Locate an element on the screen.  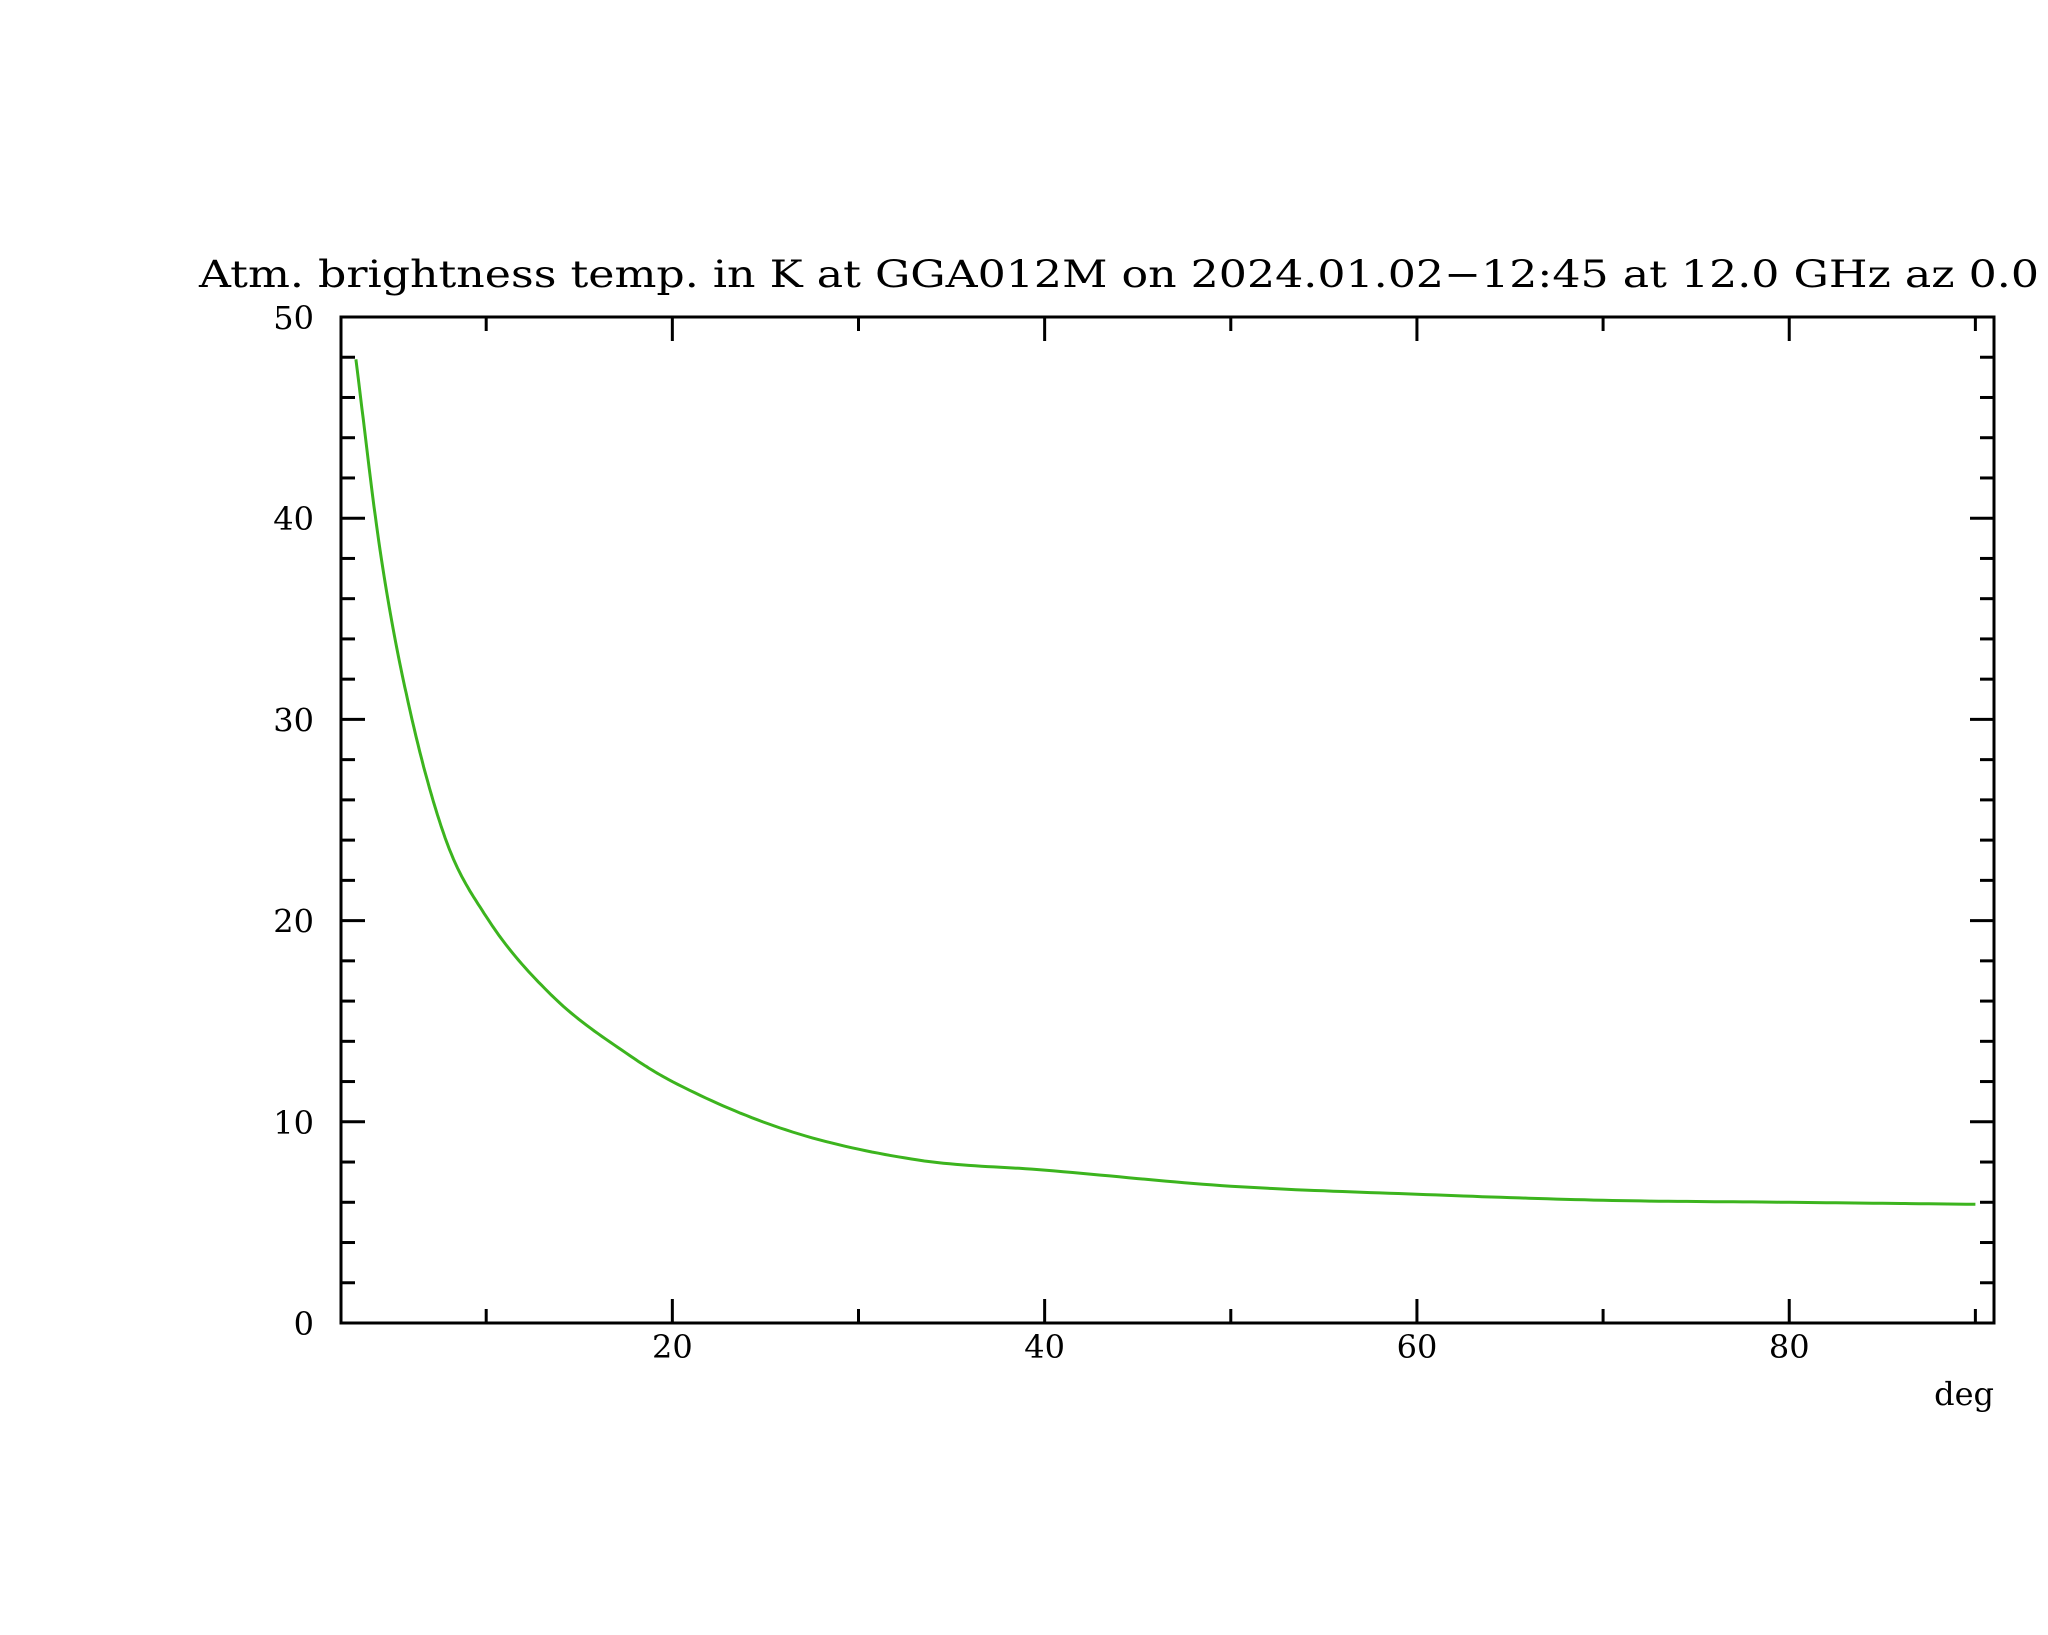
x-tick-label: 80 is located at coordinates (1789, 1347).